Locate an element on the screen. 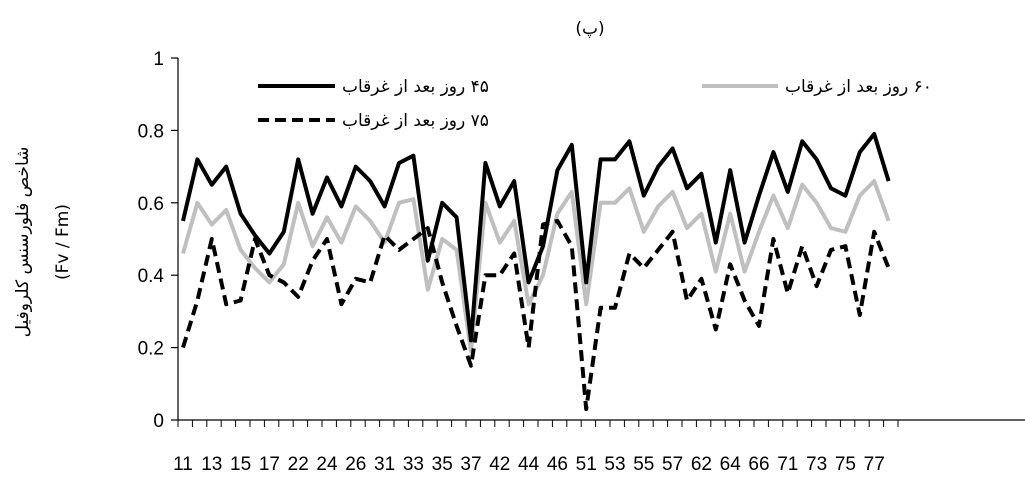 The image size is (1025, 480). x-tick-label: 51 is located at coordinates (586, 464).